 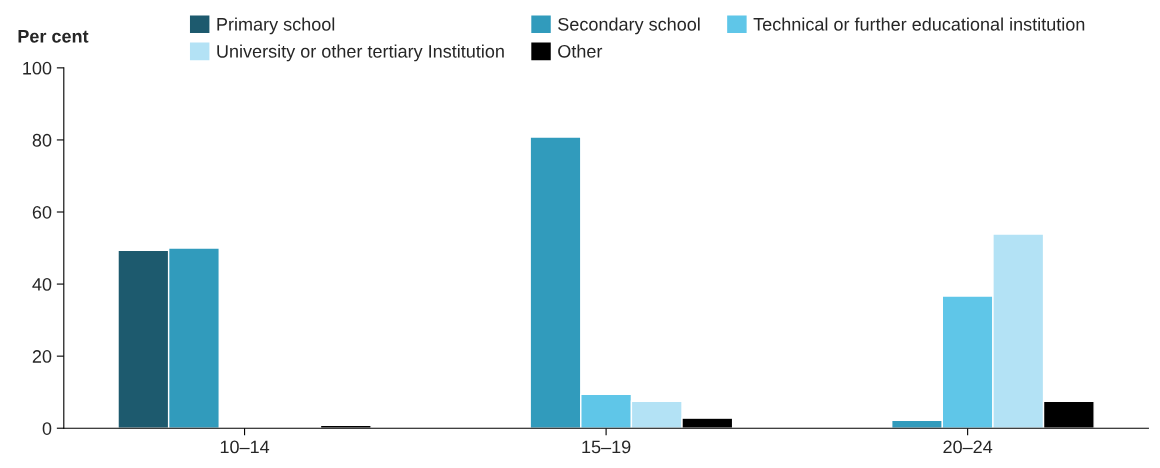 I want to click on y-tick-label: 0, so click(x=47, y=428).